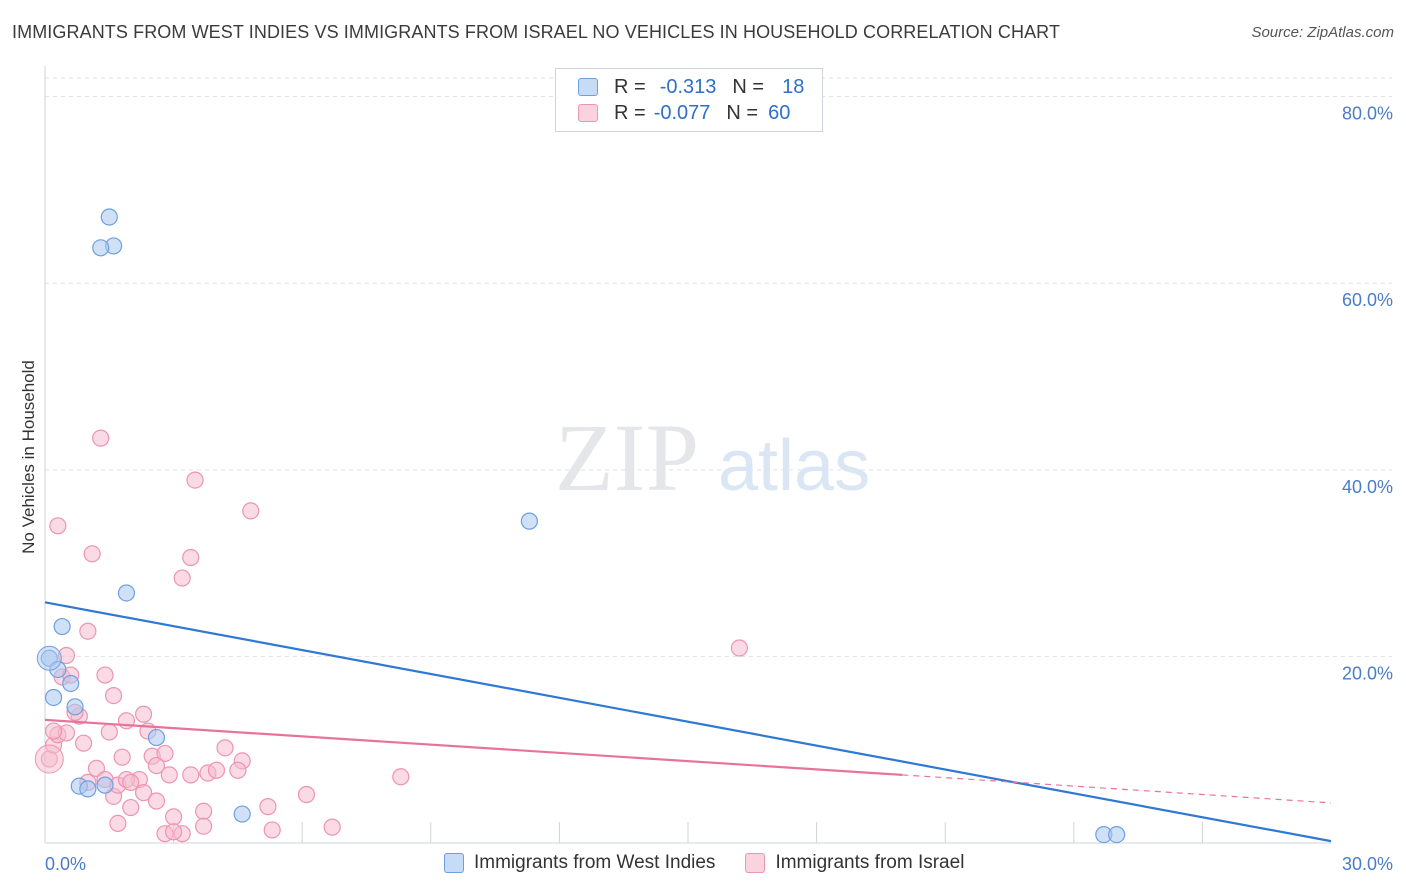 The height and width of the screenshot is (892, 1406). Describe the element at coordinates (49, 658) in the screenshot. I see `data-point-west-indies-large` at that location.